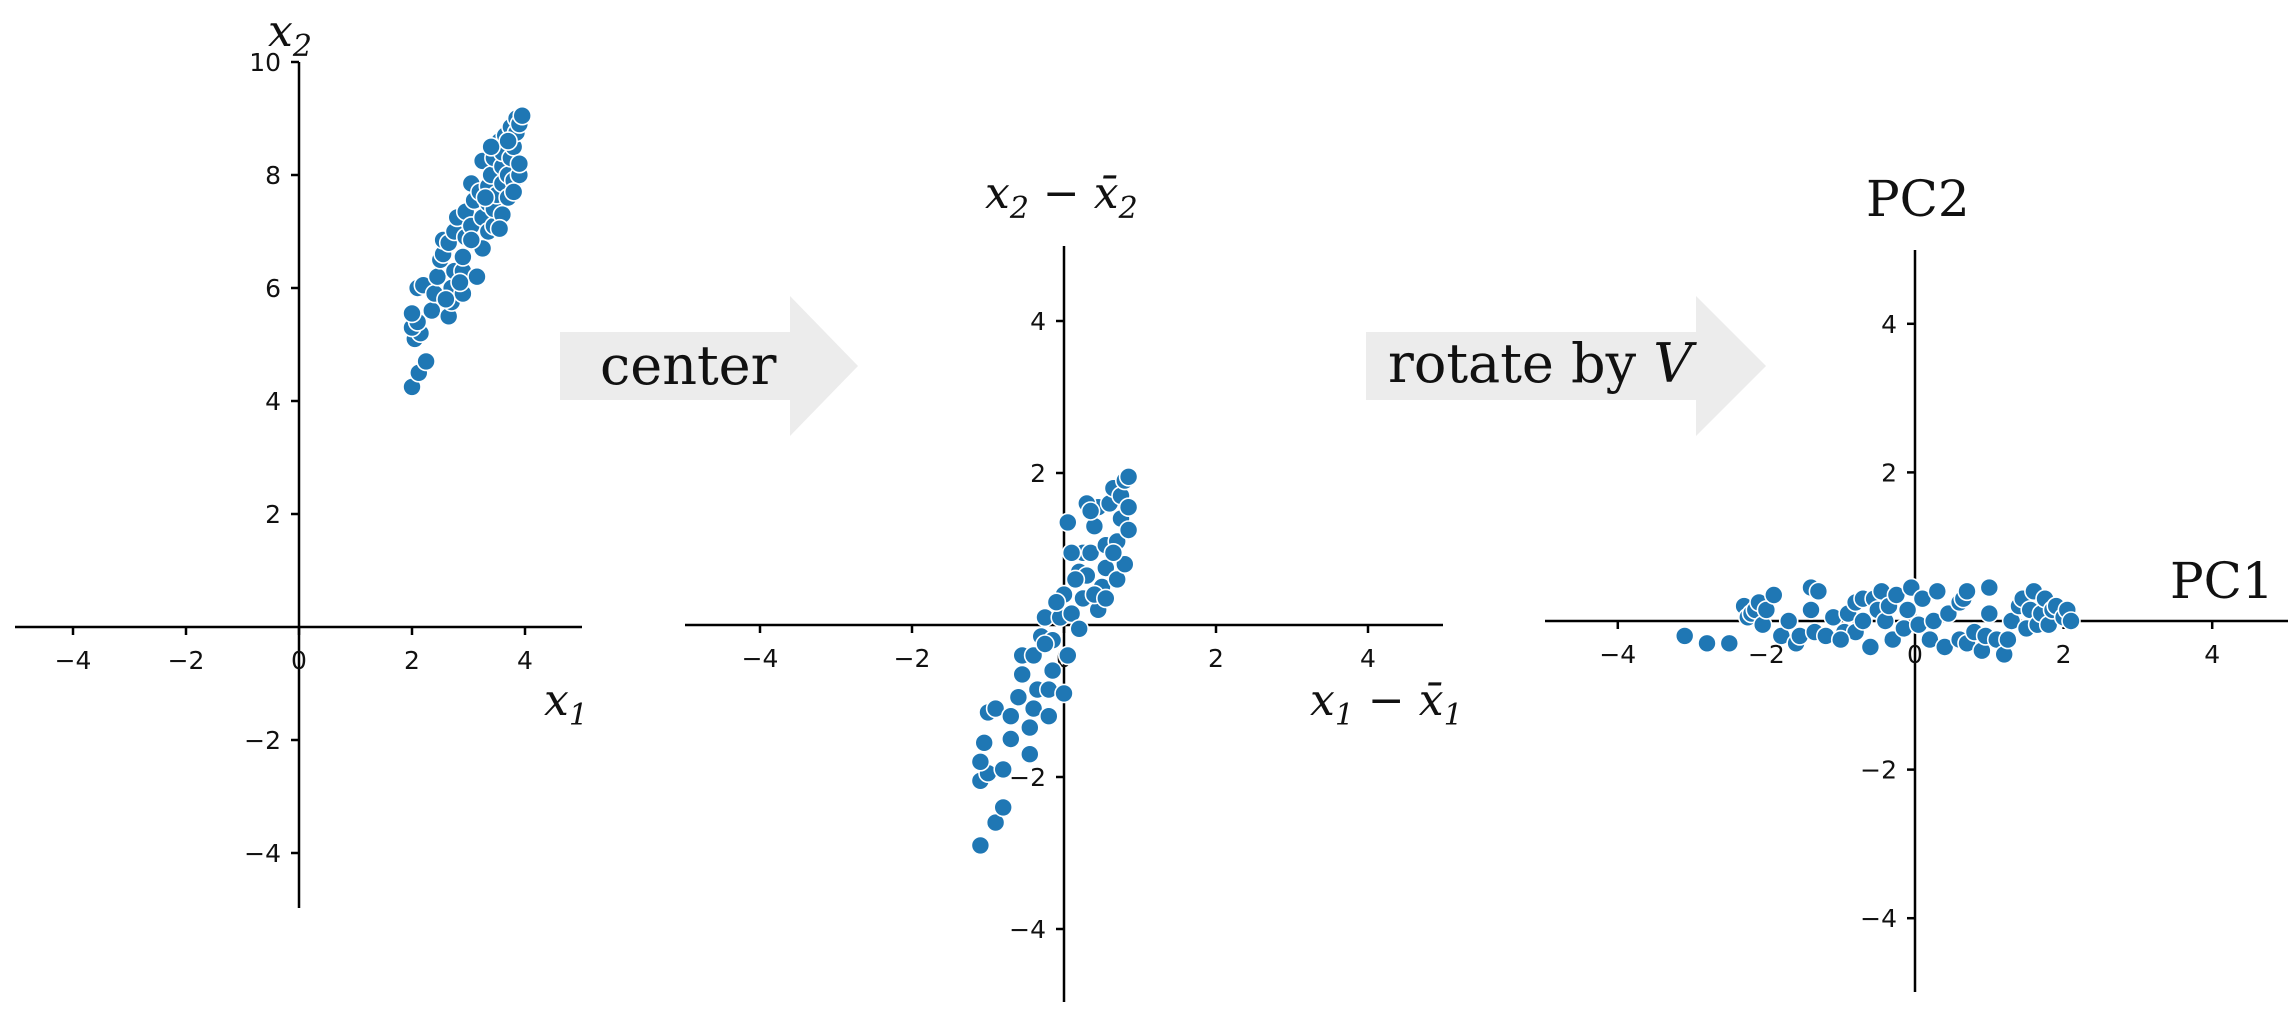  I want to click on center-arrow-shape, so click(709, 366).